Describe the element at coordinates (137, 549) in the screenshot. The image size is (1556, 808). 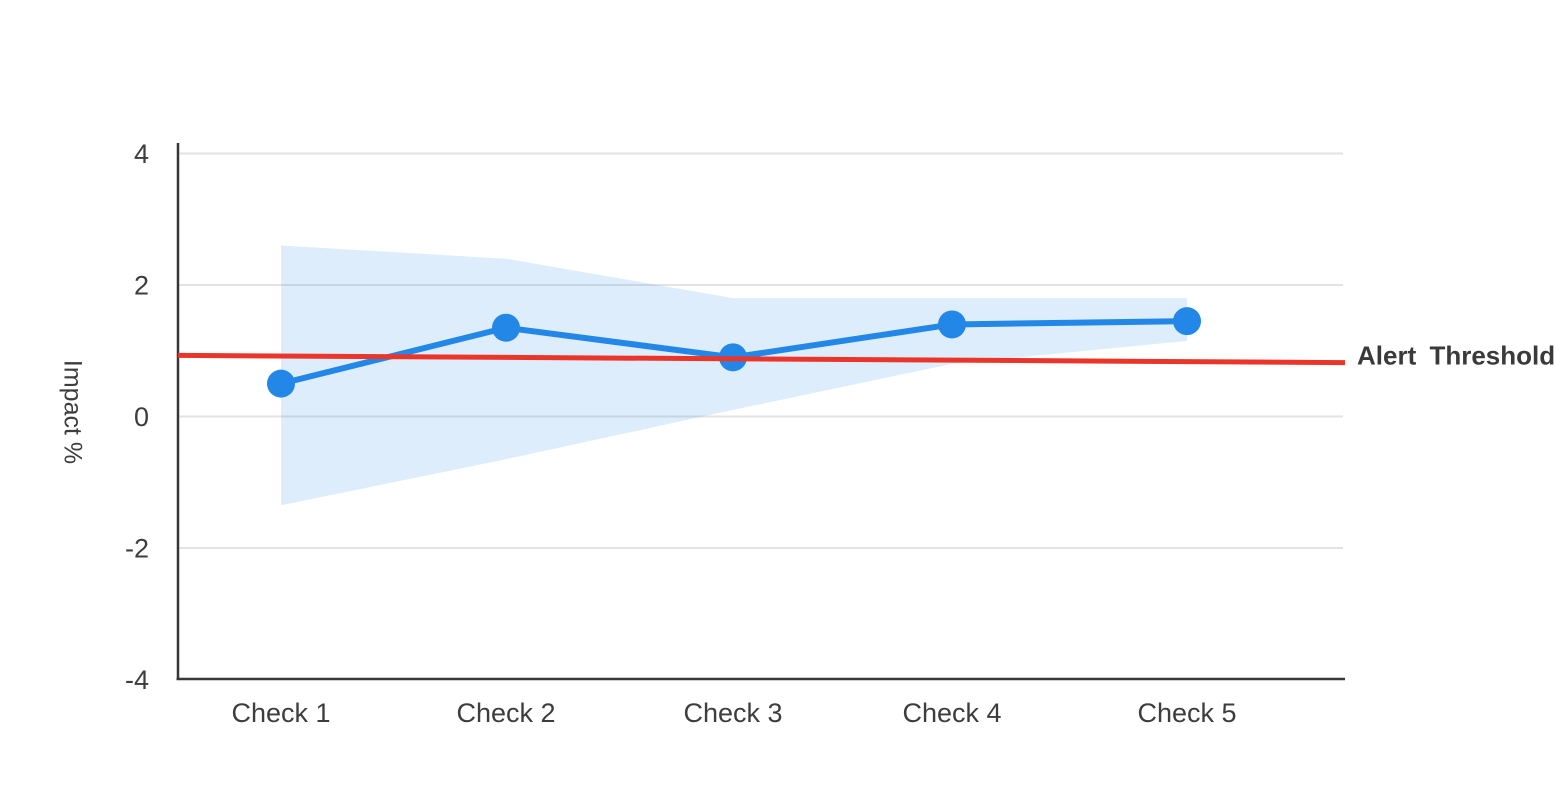
I see `y-tick-label: -2` at that location.